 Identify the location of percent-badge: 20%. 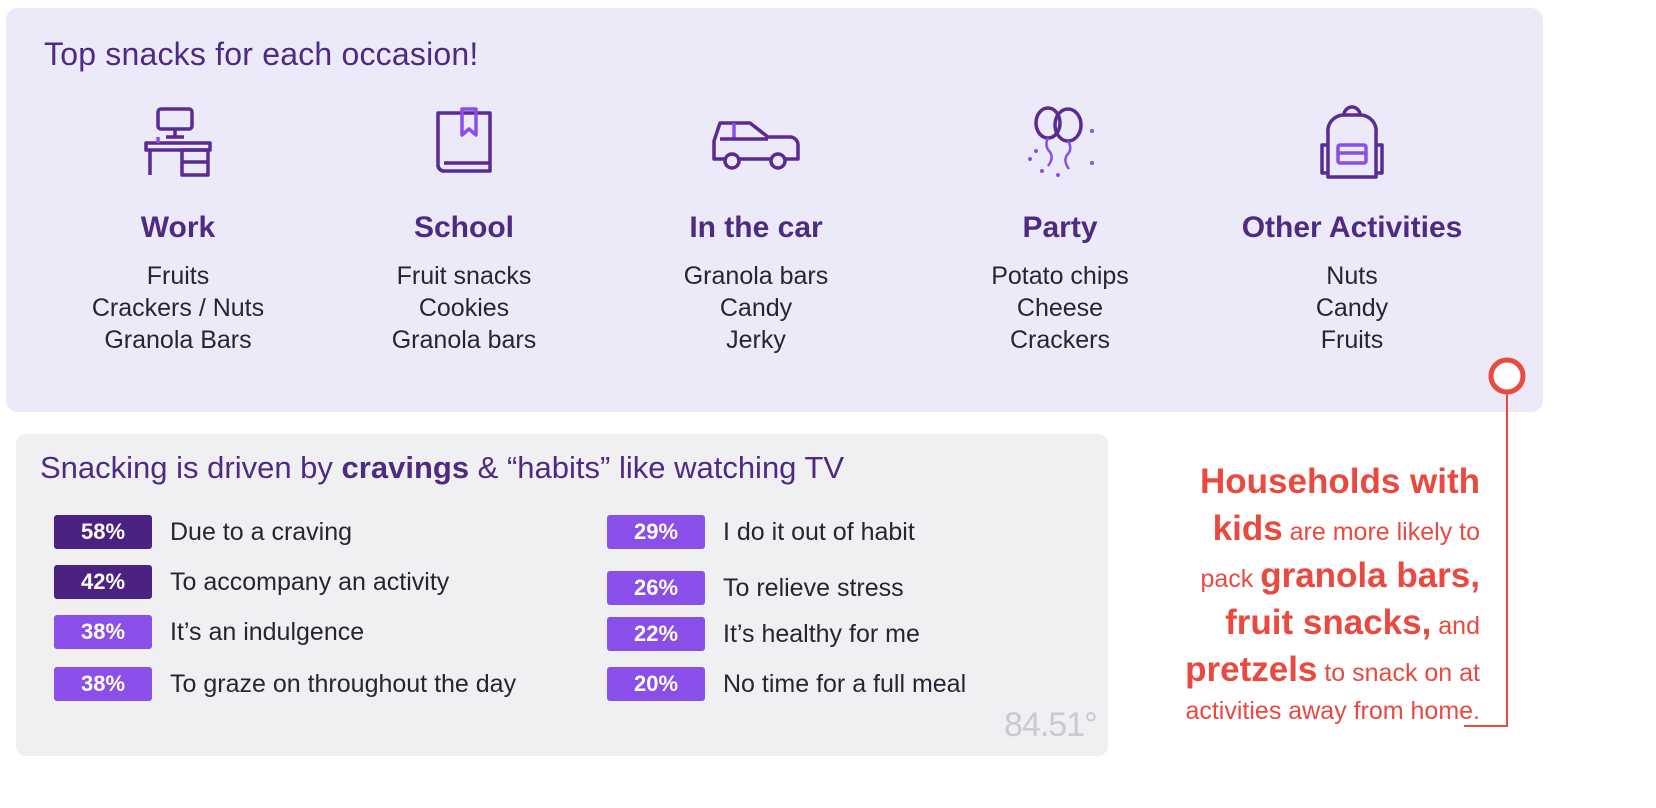
(656, 684).